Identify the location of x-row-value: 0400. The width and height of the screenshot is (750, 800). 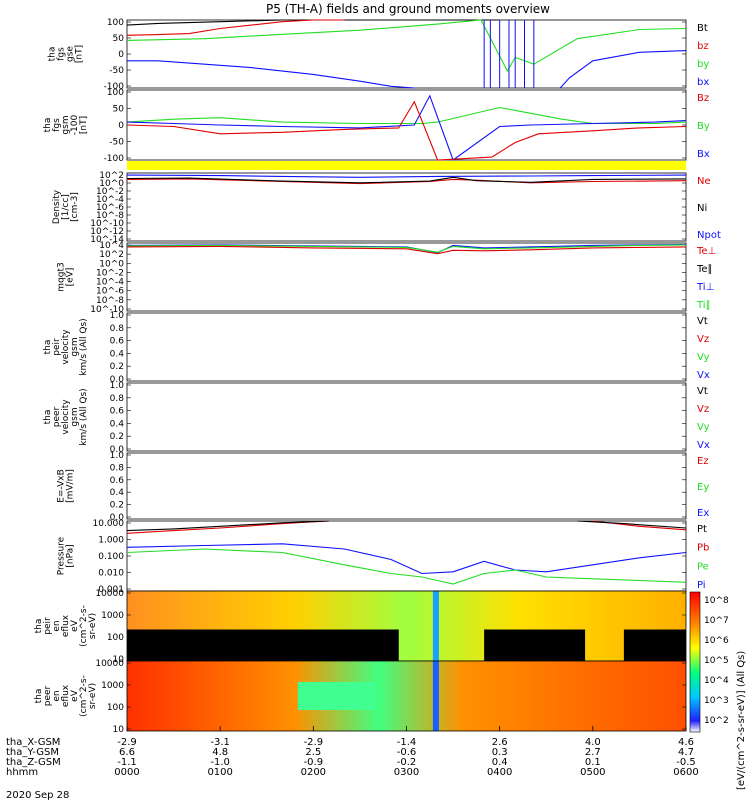
(499, 772).